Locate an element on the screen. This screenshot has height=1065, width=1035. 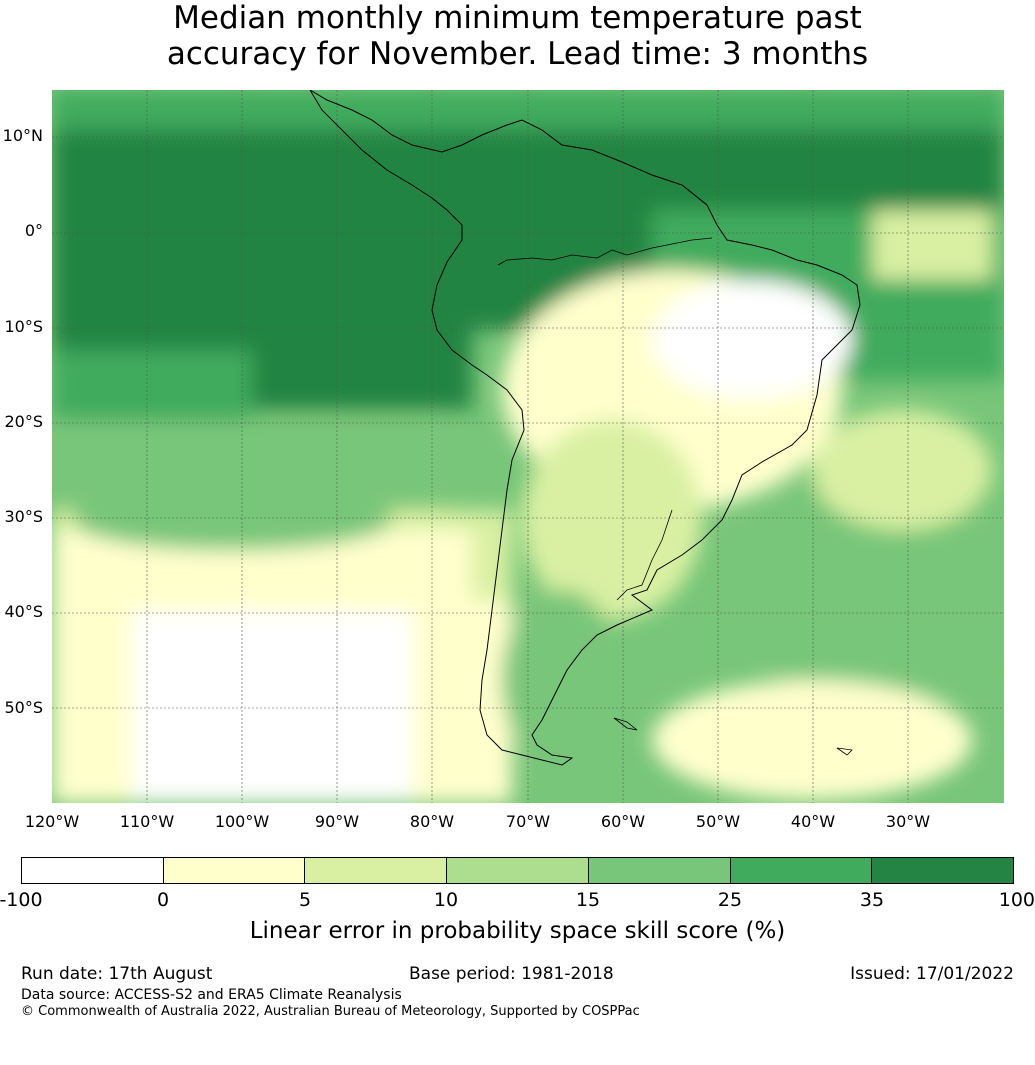
colorbar-tick: 5 is located at coordinates (305, 900).